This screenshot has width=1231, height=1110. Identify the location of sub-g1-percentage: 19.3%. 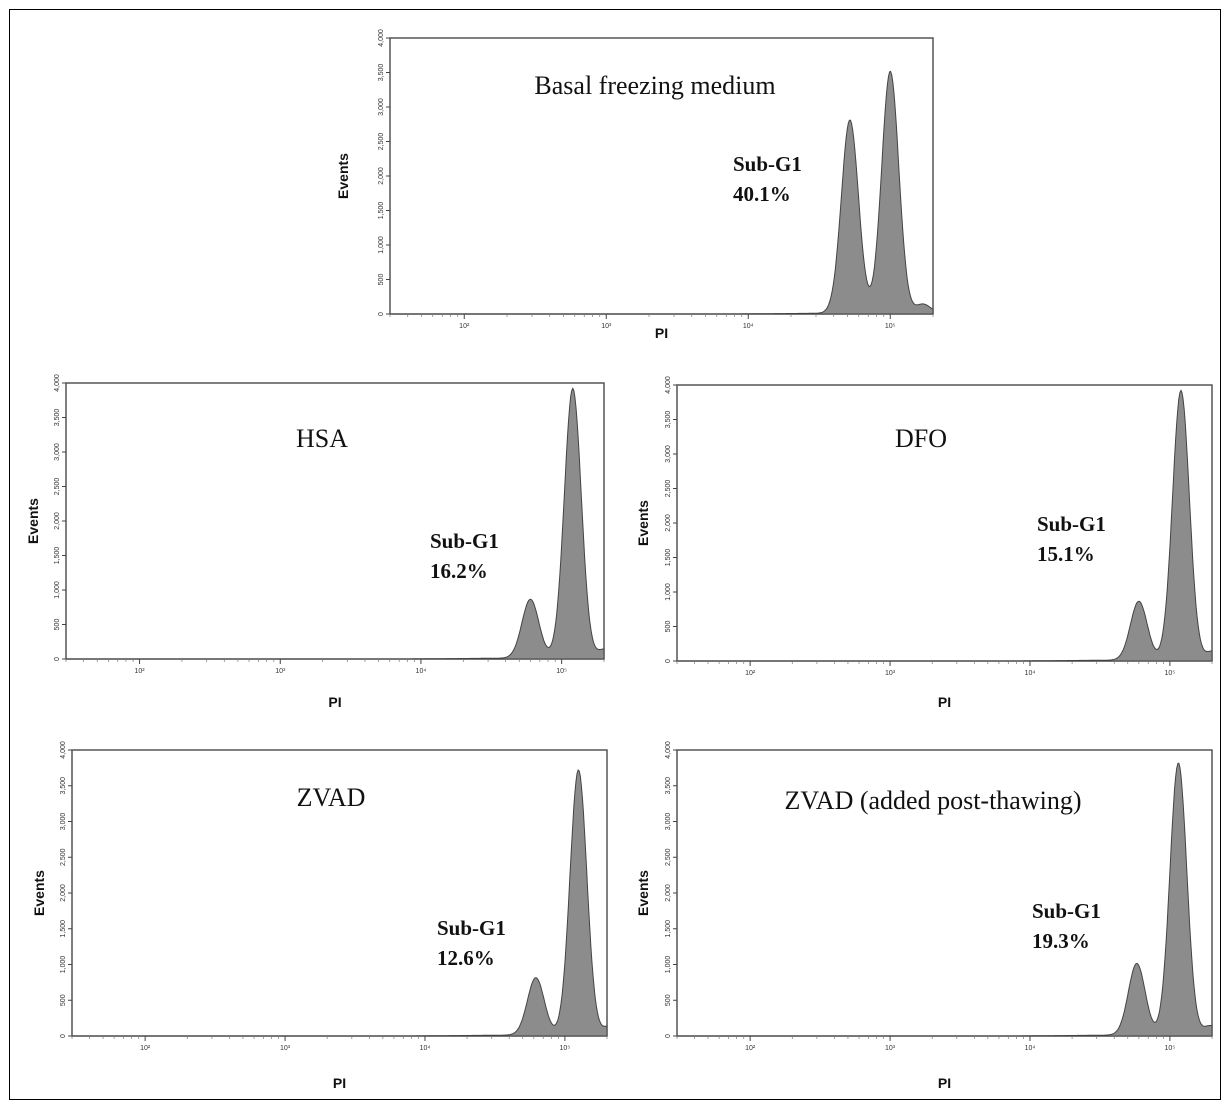
(1061, 941).